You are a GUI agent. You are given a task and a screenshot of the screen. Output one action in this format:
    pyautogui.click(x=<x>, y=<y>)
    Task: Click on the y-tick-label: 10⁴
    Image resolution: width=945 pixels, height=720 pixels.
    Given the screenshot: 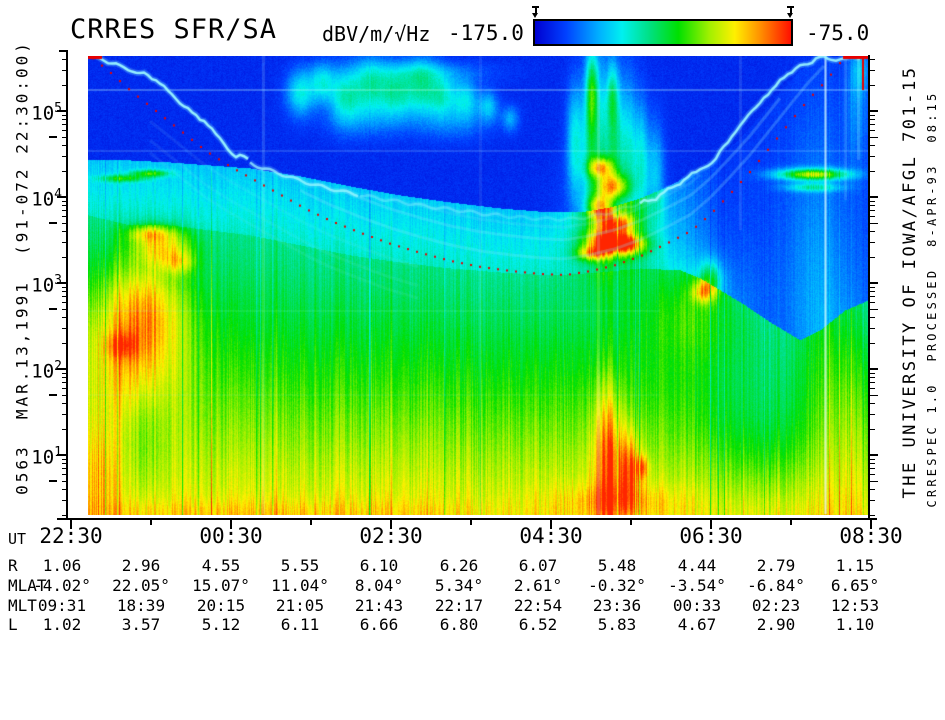 What is the action you would take?
    pyautogui.click(x=46, y=199)
    